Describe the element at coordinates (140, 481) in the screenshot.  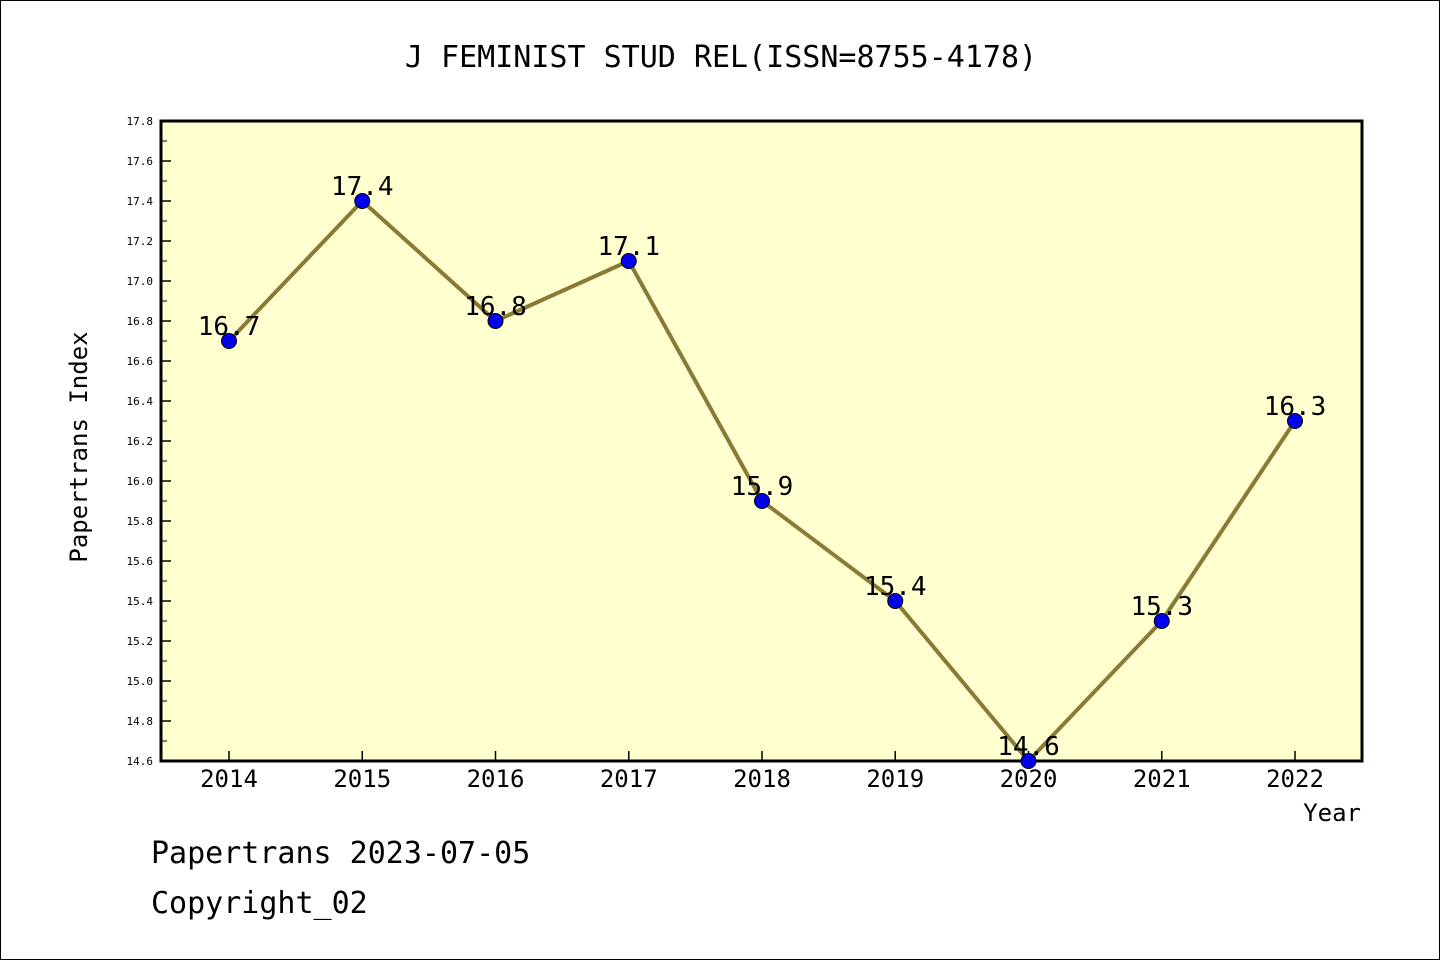
I see `y-tick-label: 16.0` at that location.